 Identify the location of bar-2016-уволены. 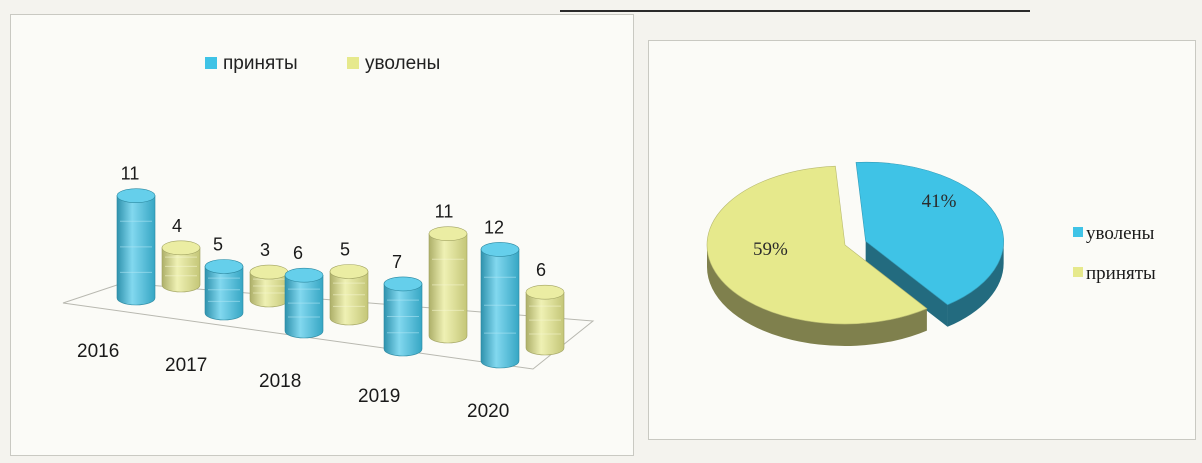
(181, 266).